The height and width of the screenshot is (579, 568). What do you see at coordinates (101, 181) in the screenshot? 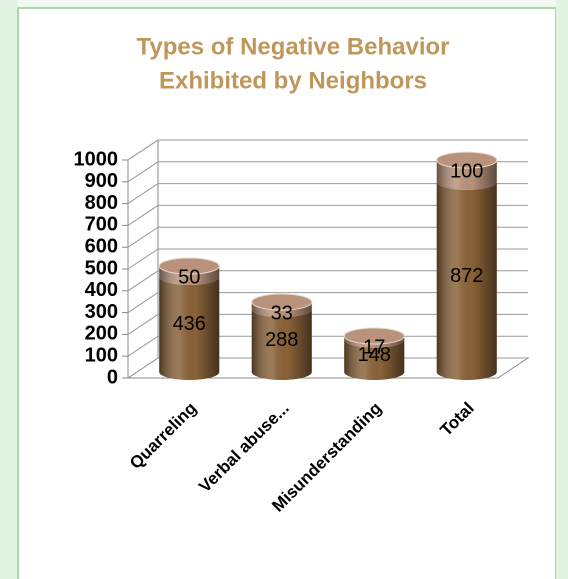
I see `y-tick-label: 900` at bounding box center [101, 181].